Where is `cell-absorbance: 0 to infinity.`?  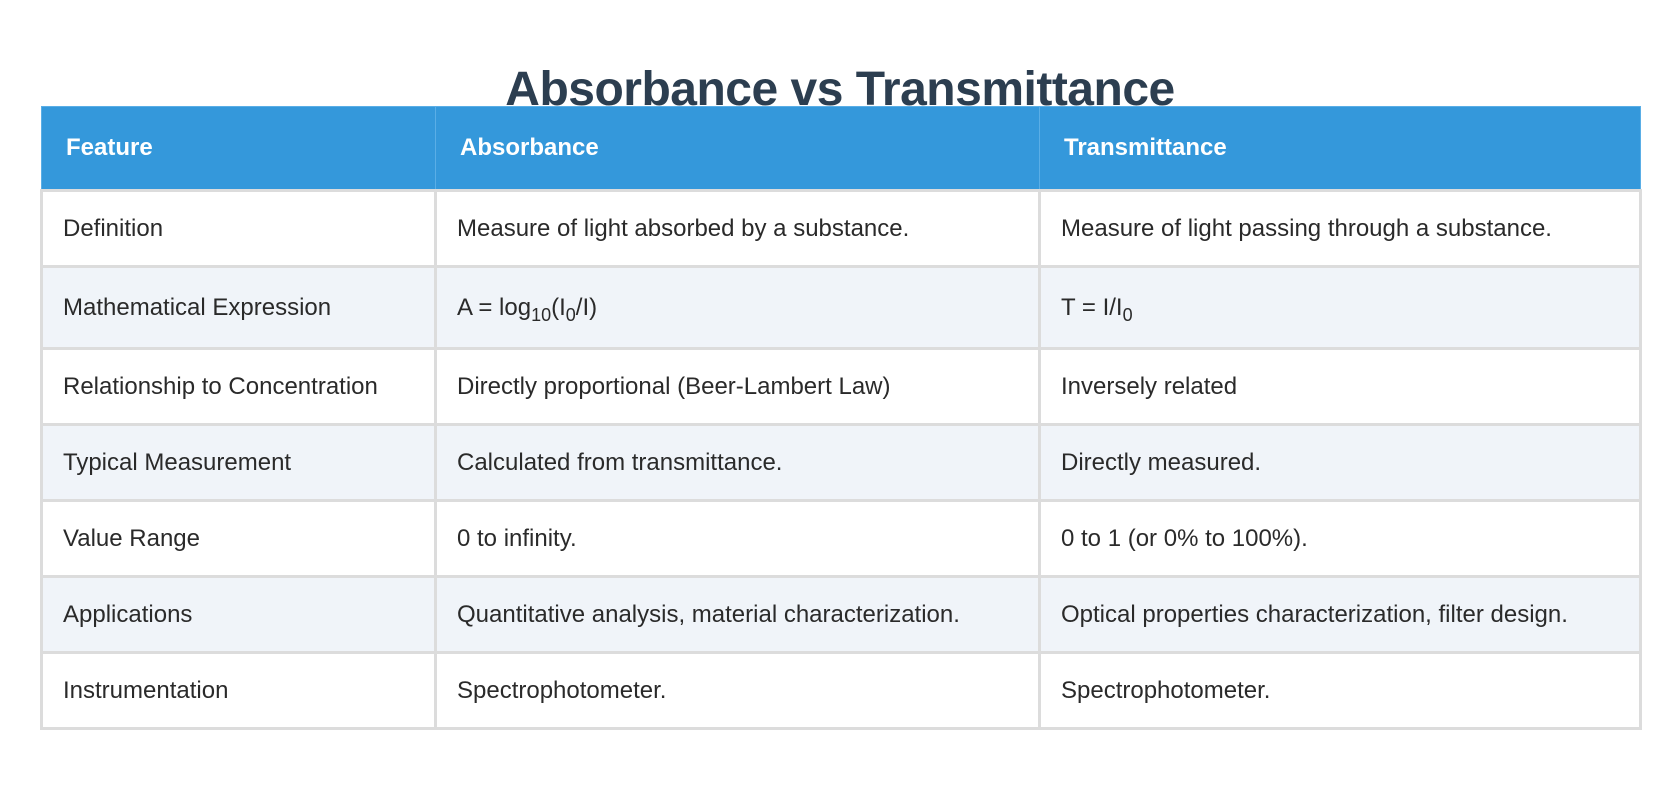
cell-absorbance: 0 to infinity. is located at coordinates (737, 538).